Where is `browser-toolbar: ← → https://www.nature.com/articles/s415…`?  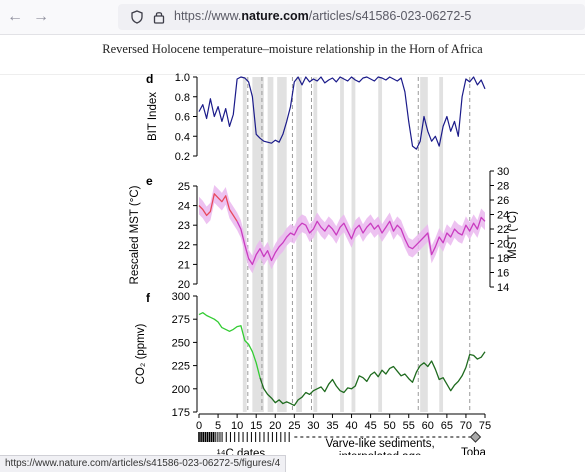
browser-toolbar: ← → https://www.nature.com/articles/s415… is located at coordinates (292, 17).